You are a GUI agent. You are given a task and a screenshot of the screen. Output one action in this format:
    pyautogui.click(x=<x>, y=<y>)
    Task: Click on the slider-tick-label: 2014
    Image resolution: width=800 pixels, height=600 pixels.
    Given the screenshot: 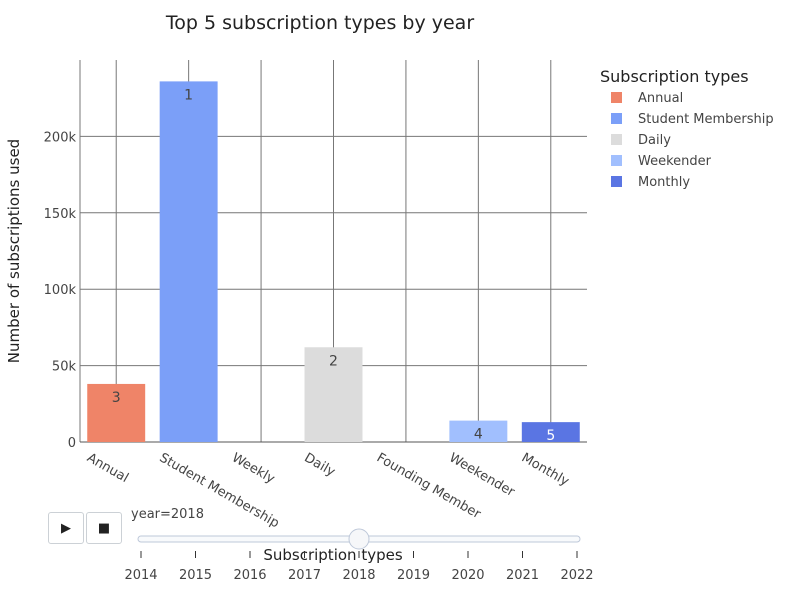 What is the action you would take?
    pyautogui.click(x=140, y=575)
    